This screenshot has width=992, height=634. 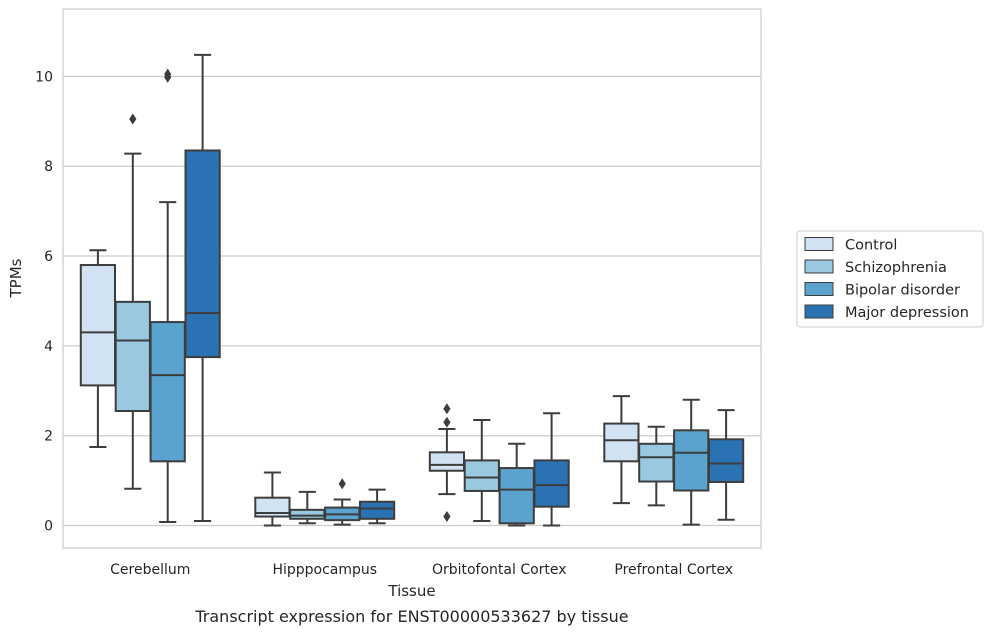 I want to click on y-tick-label: 8, so click(x=48, y=167).